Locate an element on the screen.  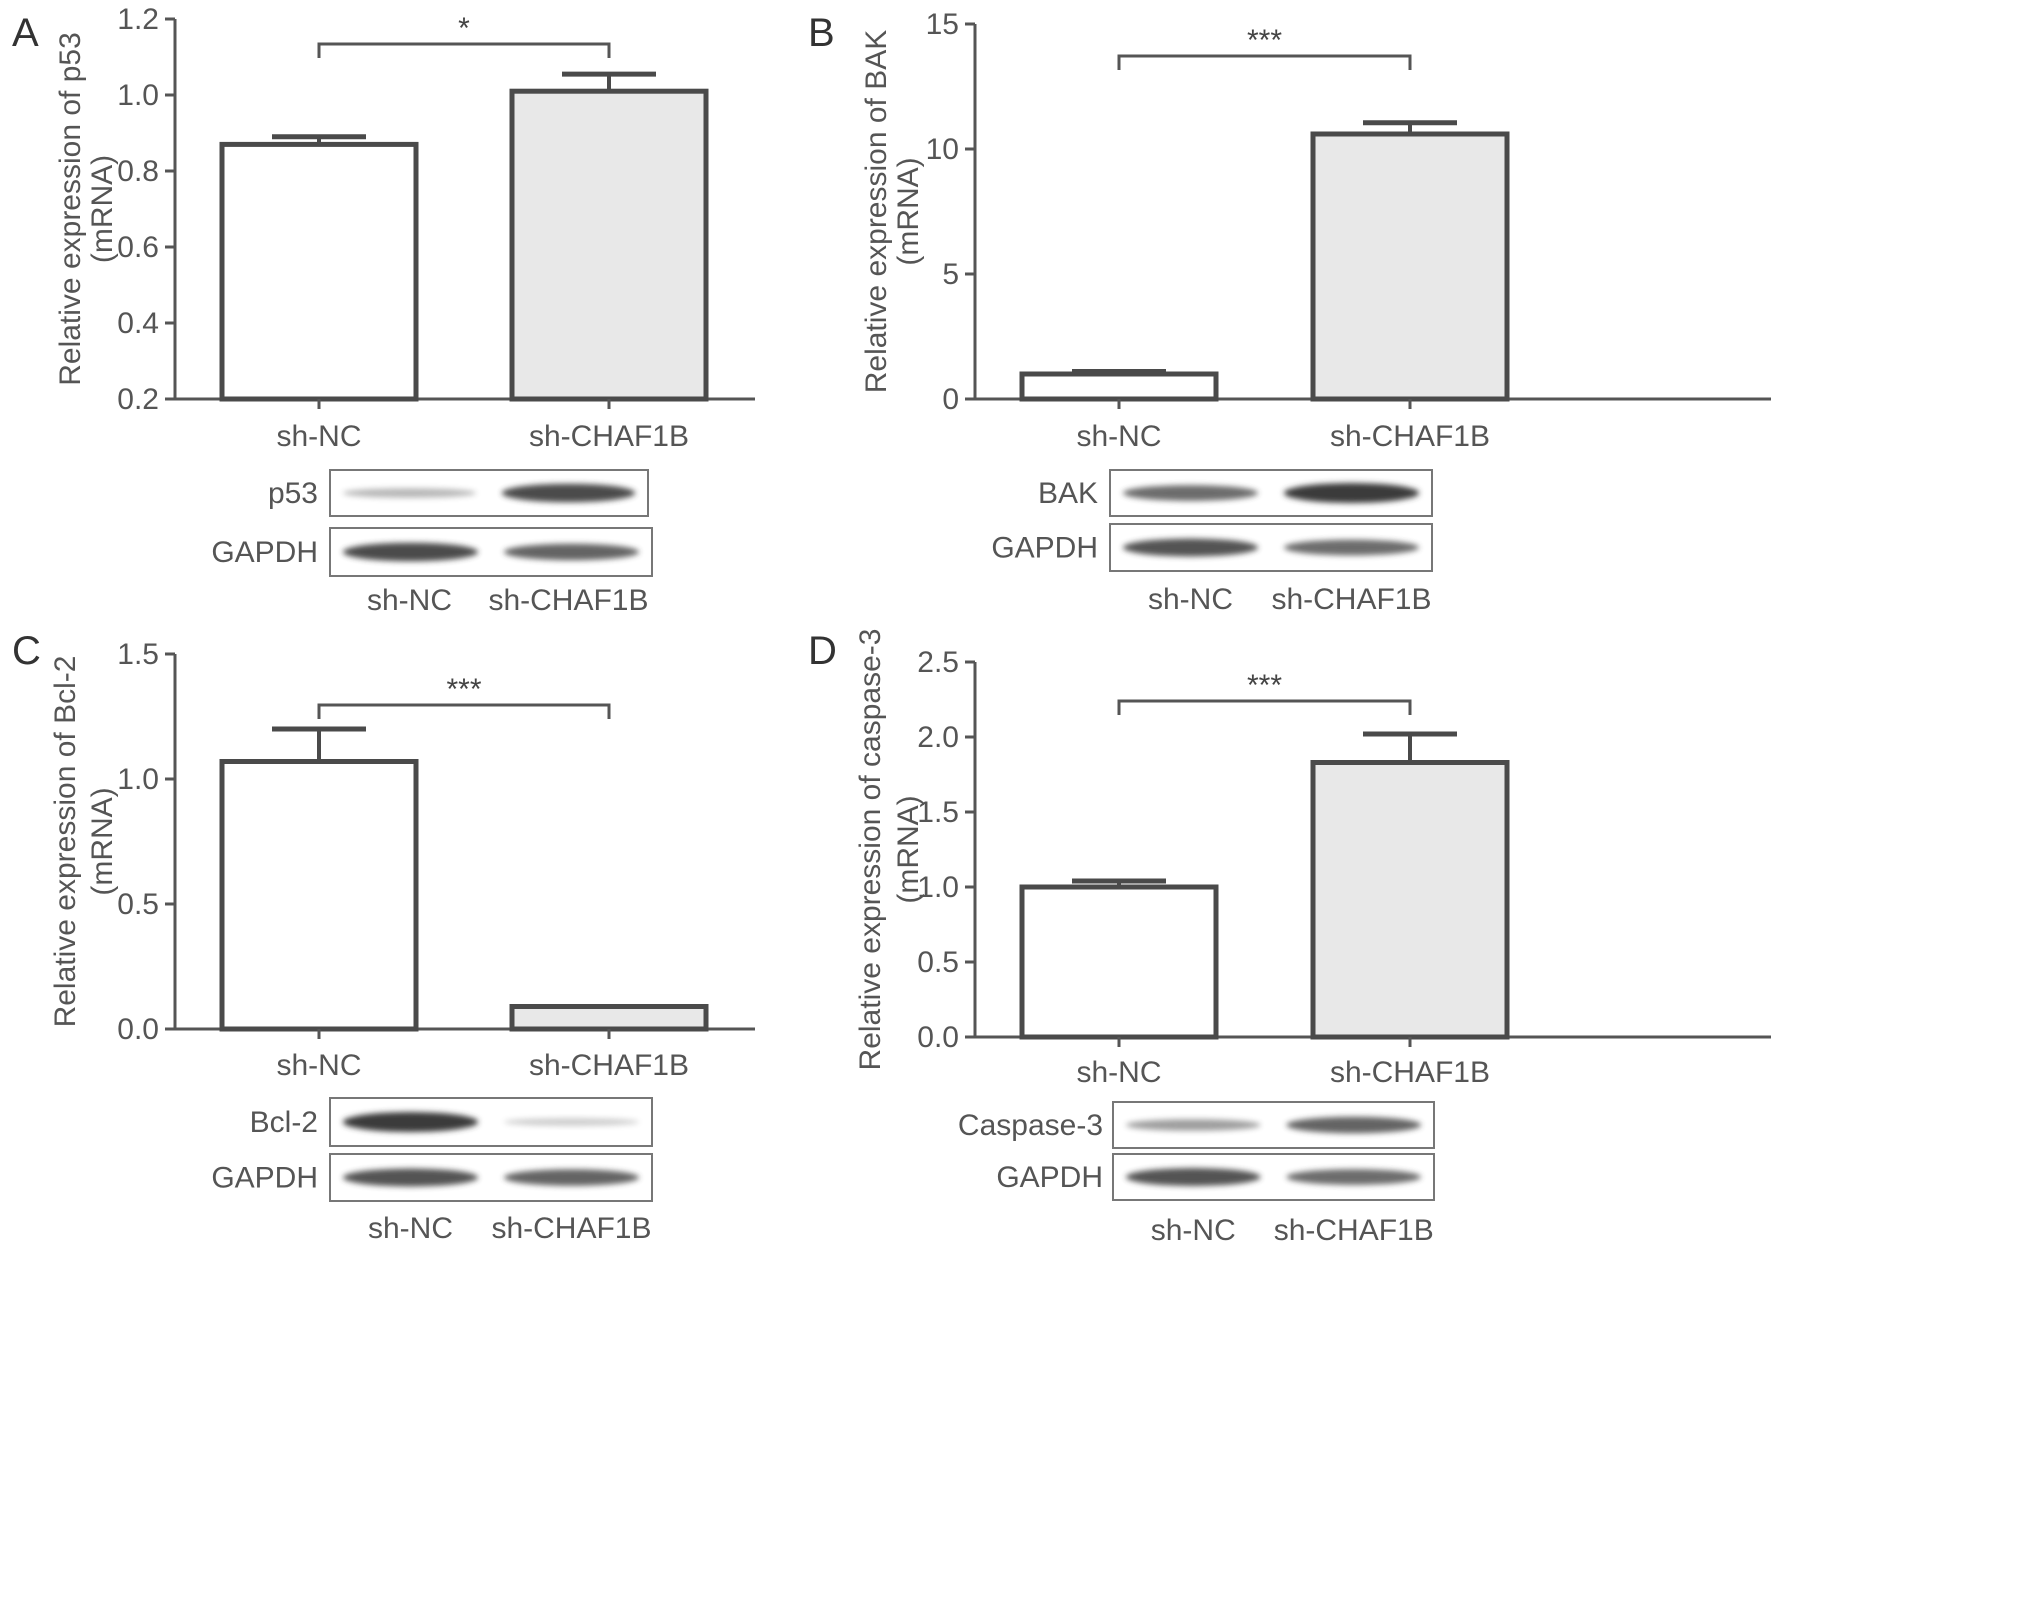
blot-row-label: p53 is located at coordinates (293, 493).